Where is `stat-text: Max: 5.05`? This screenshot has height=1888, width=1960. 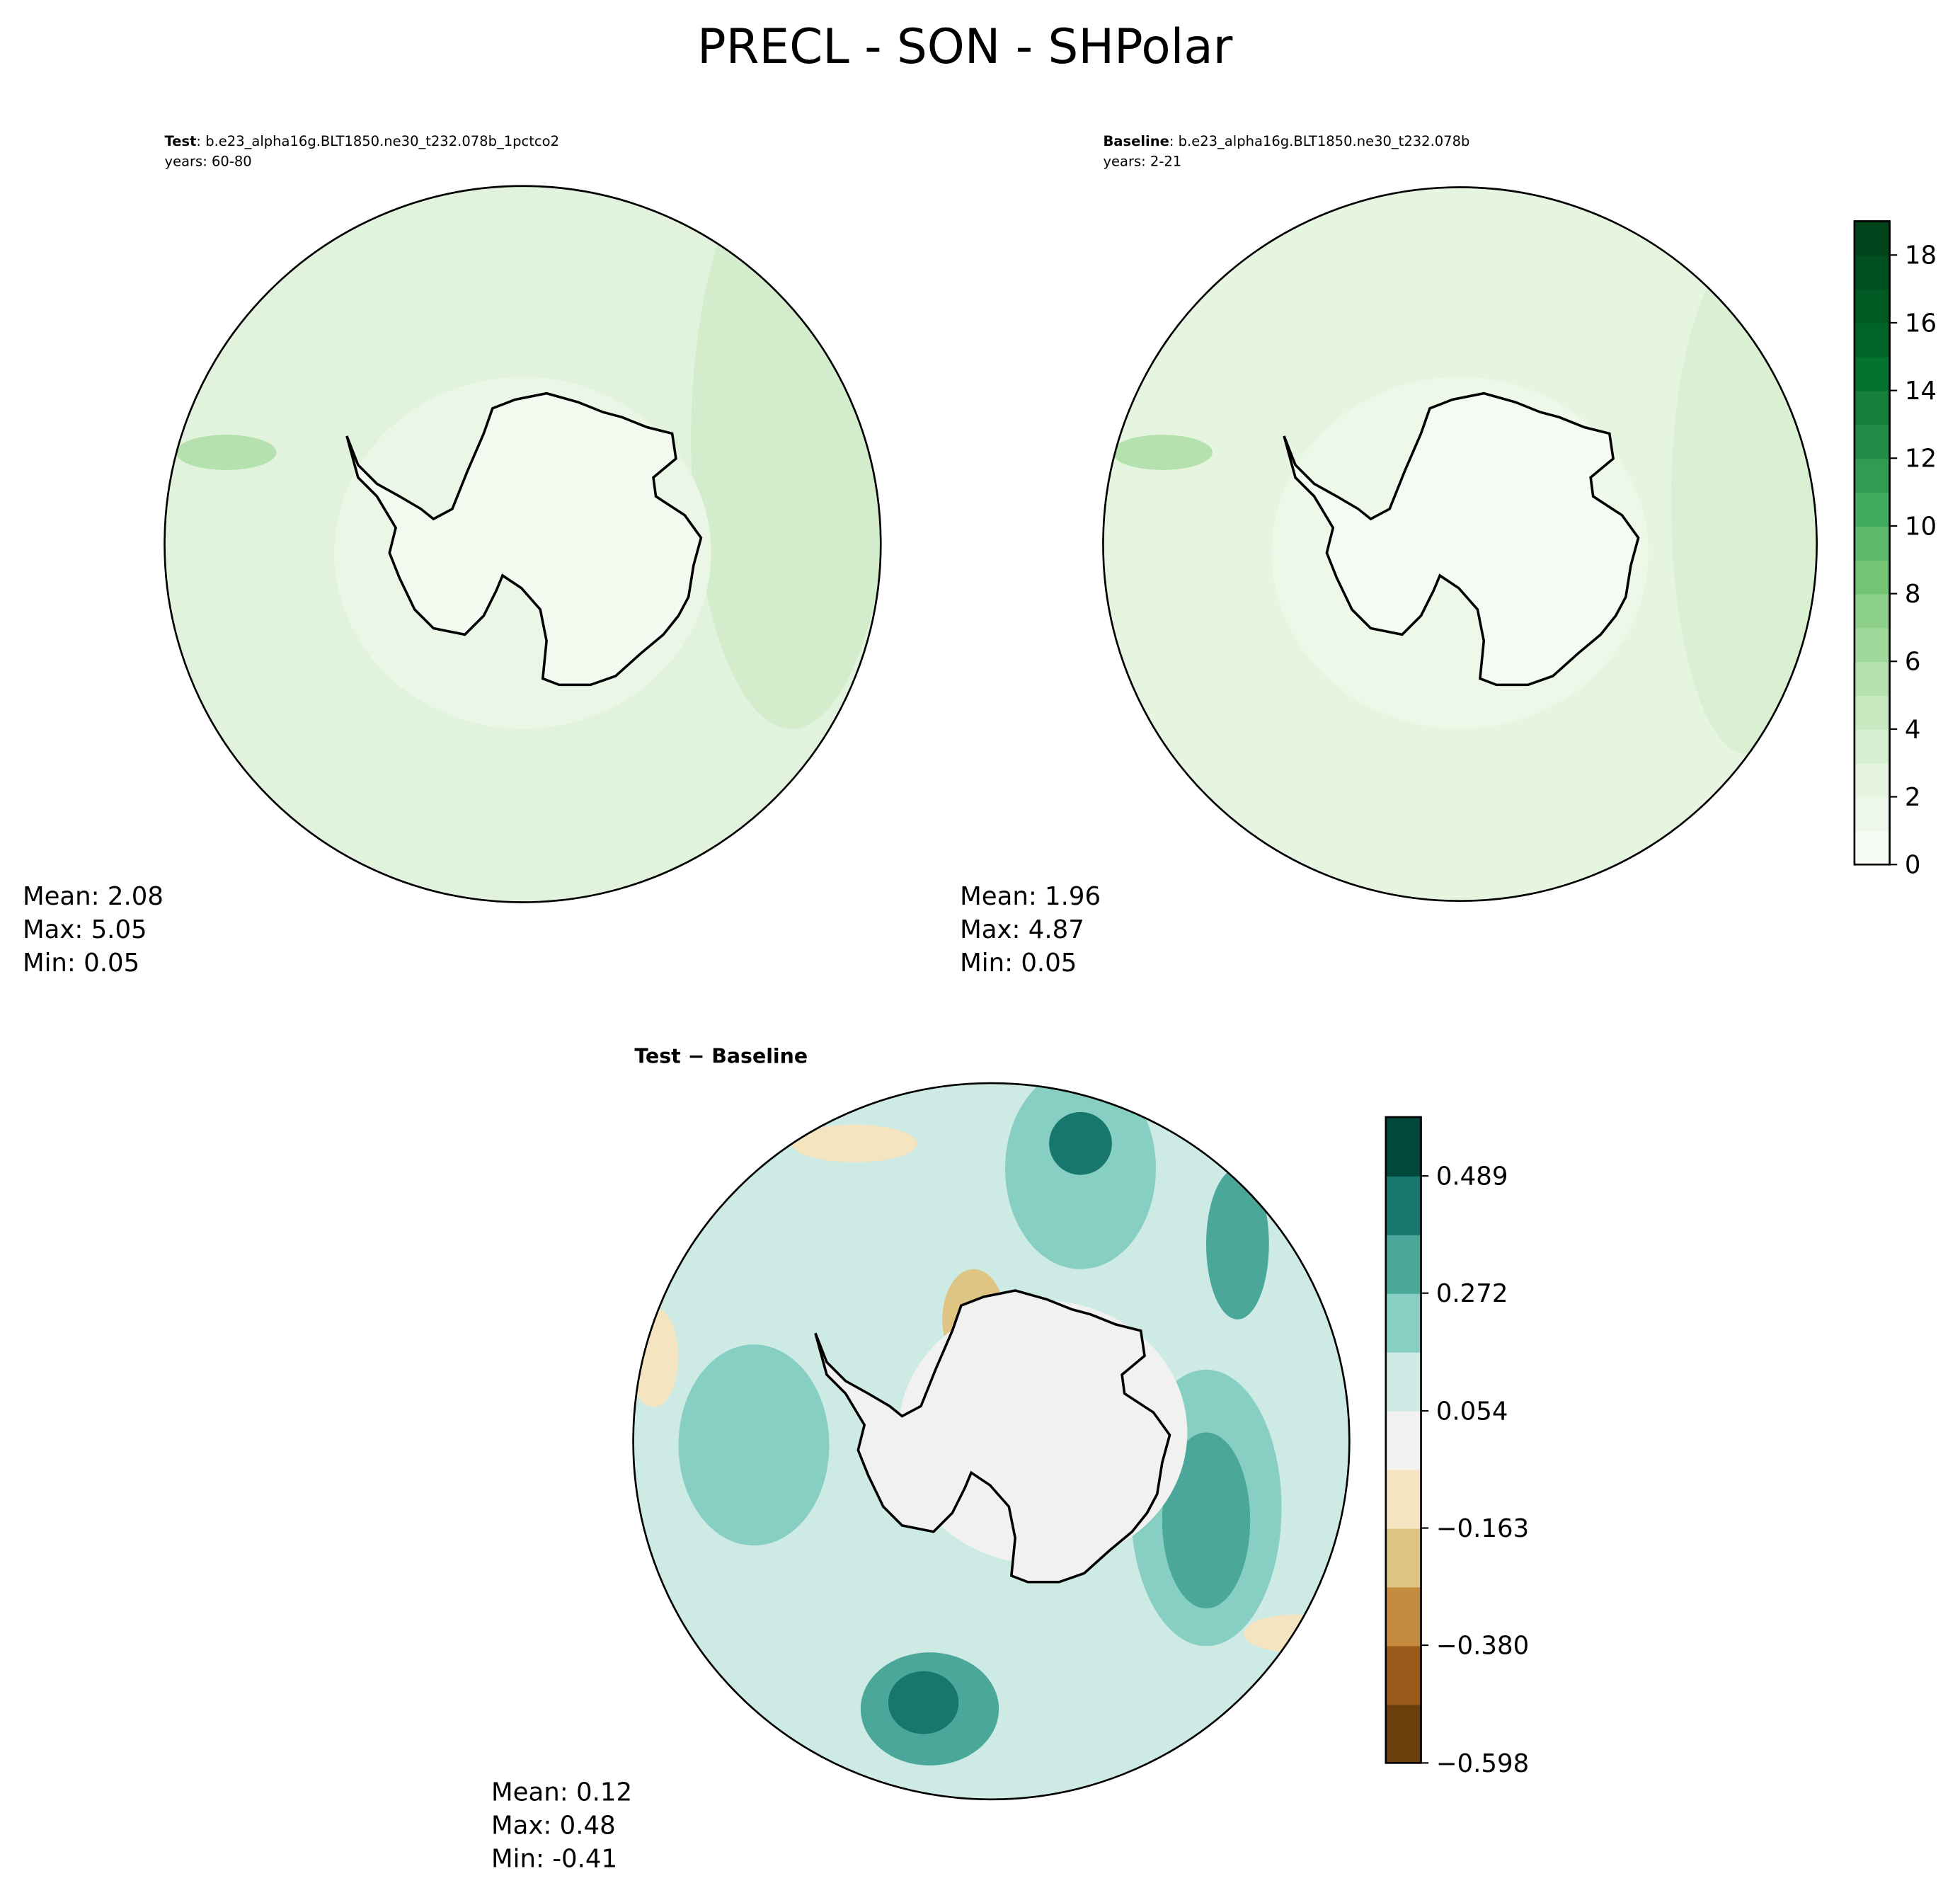 stat-text: Max: 5.05 is located at coordinates (85, 929).